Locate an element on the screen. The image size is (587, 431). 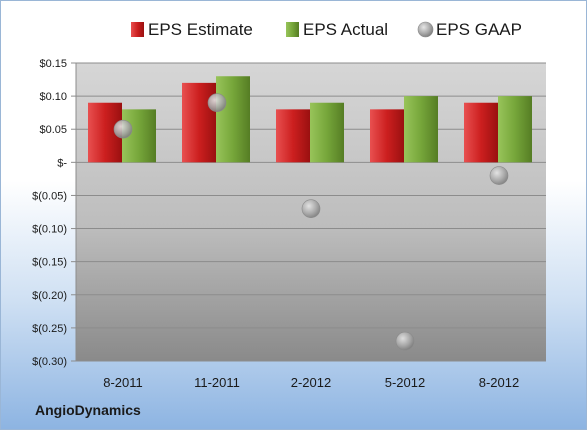
y-tick-label: $0.15 is located at coordinates (53, 64).